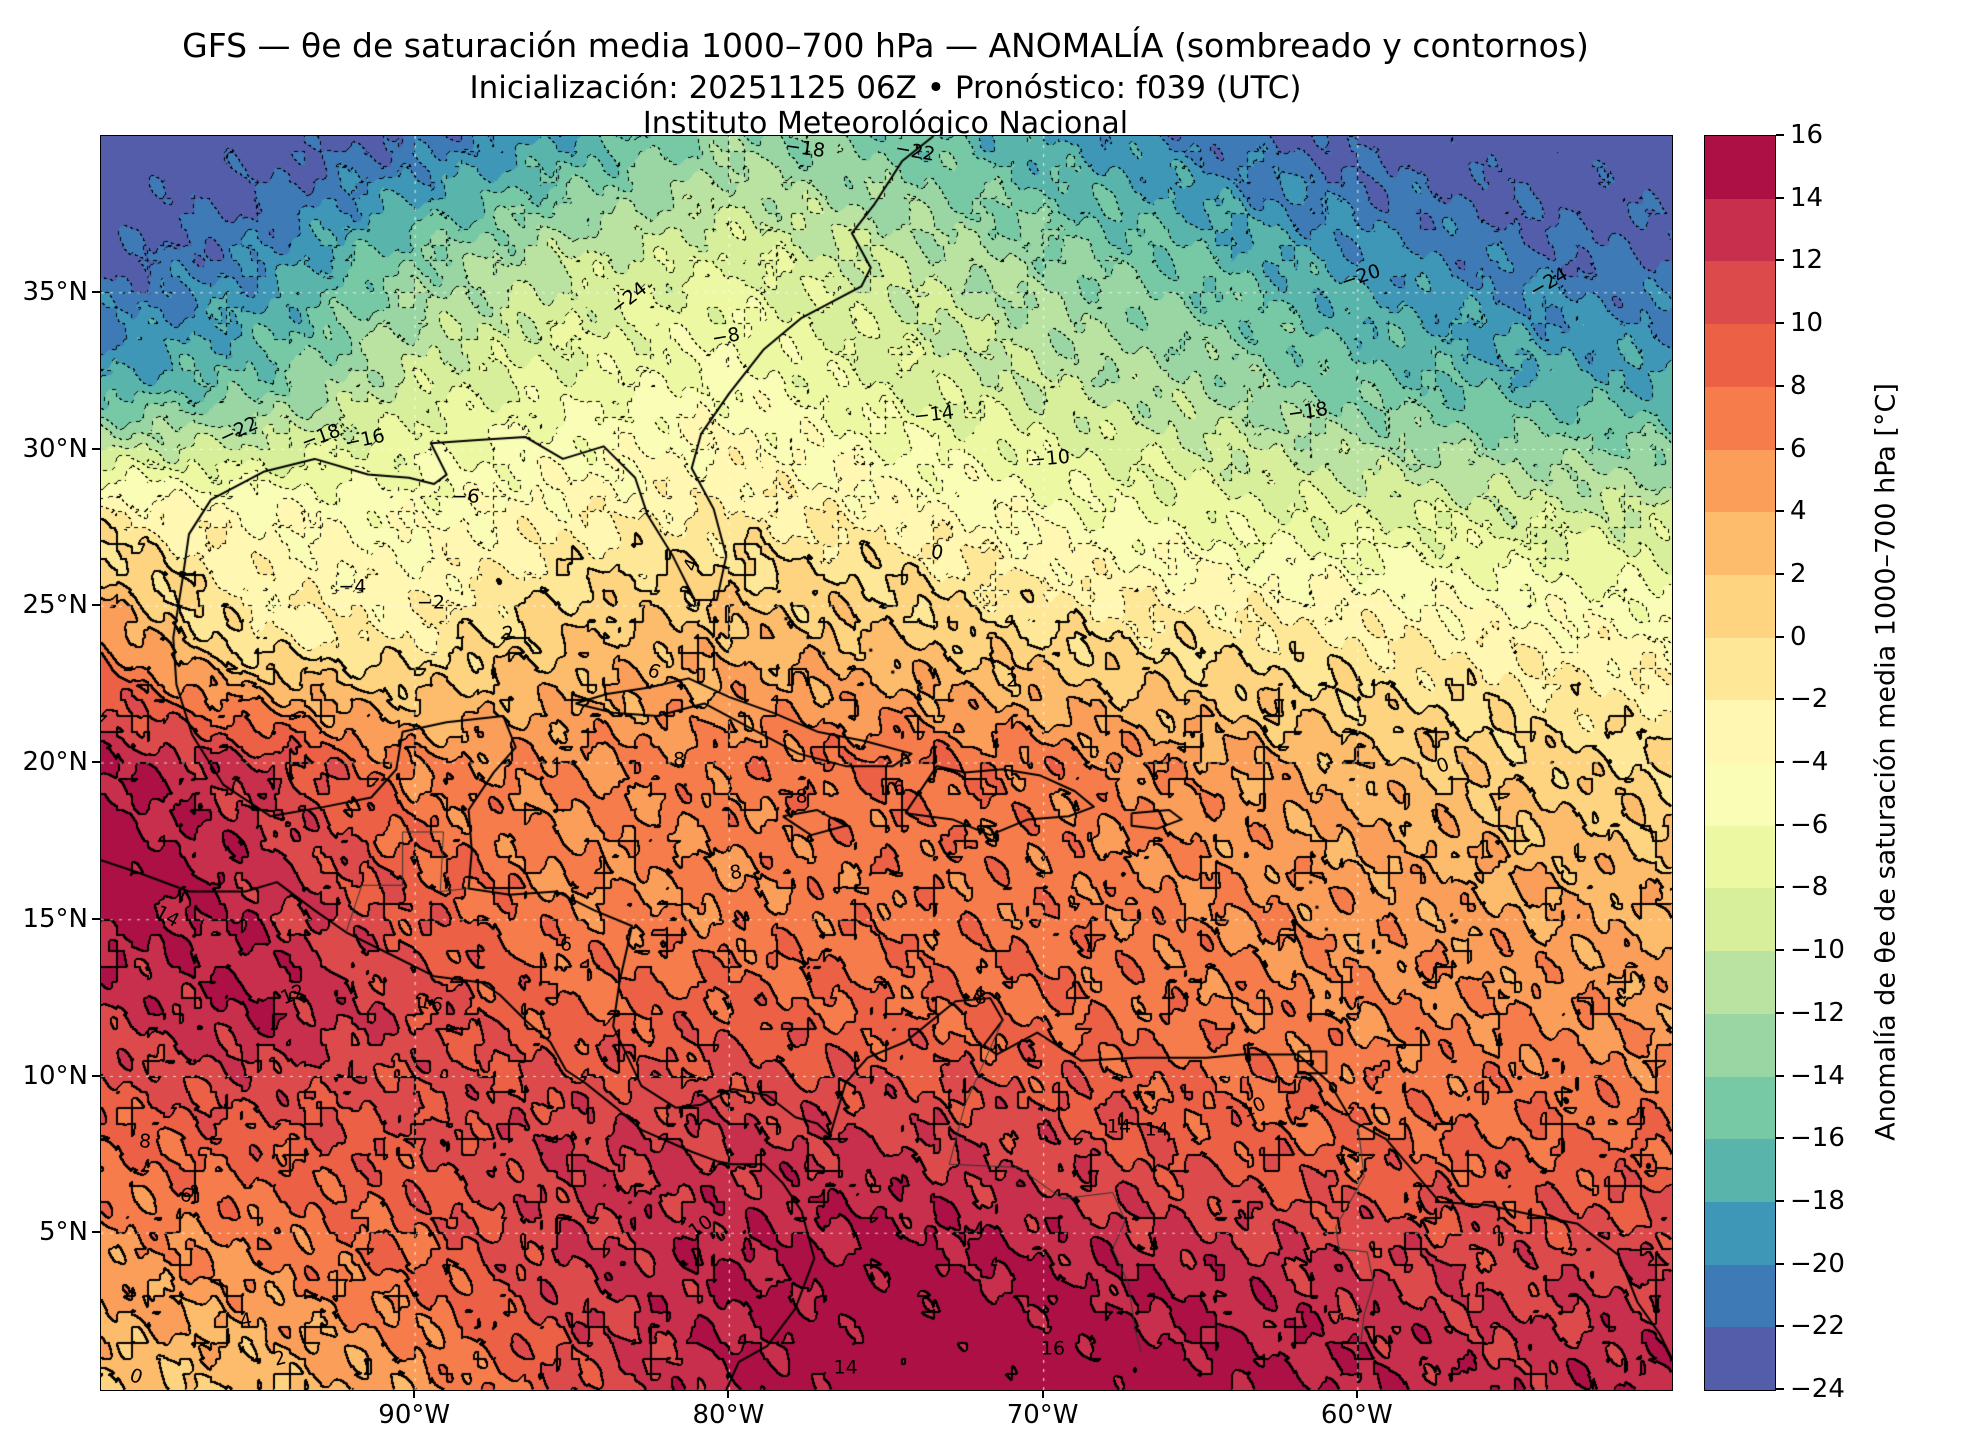  Describe the element at coordinates (1807, 197) in the screenshot. I see `colorbar-tick-label: 14` at that location.